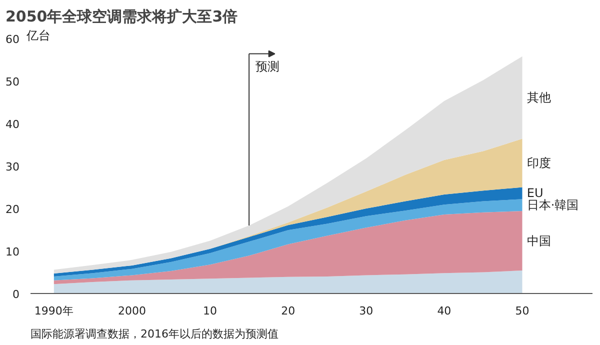 This screenshot has height=345, width=600. I want to click on ref-line-label: 预测, so click(267, 67).